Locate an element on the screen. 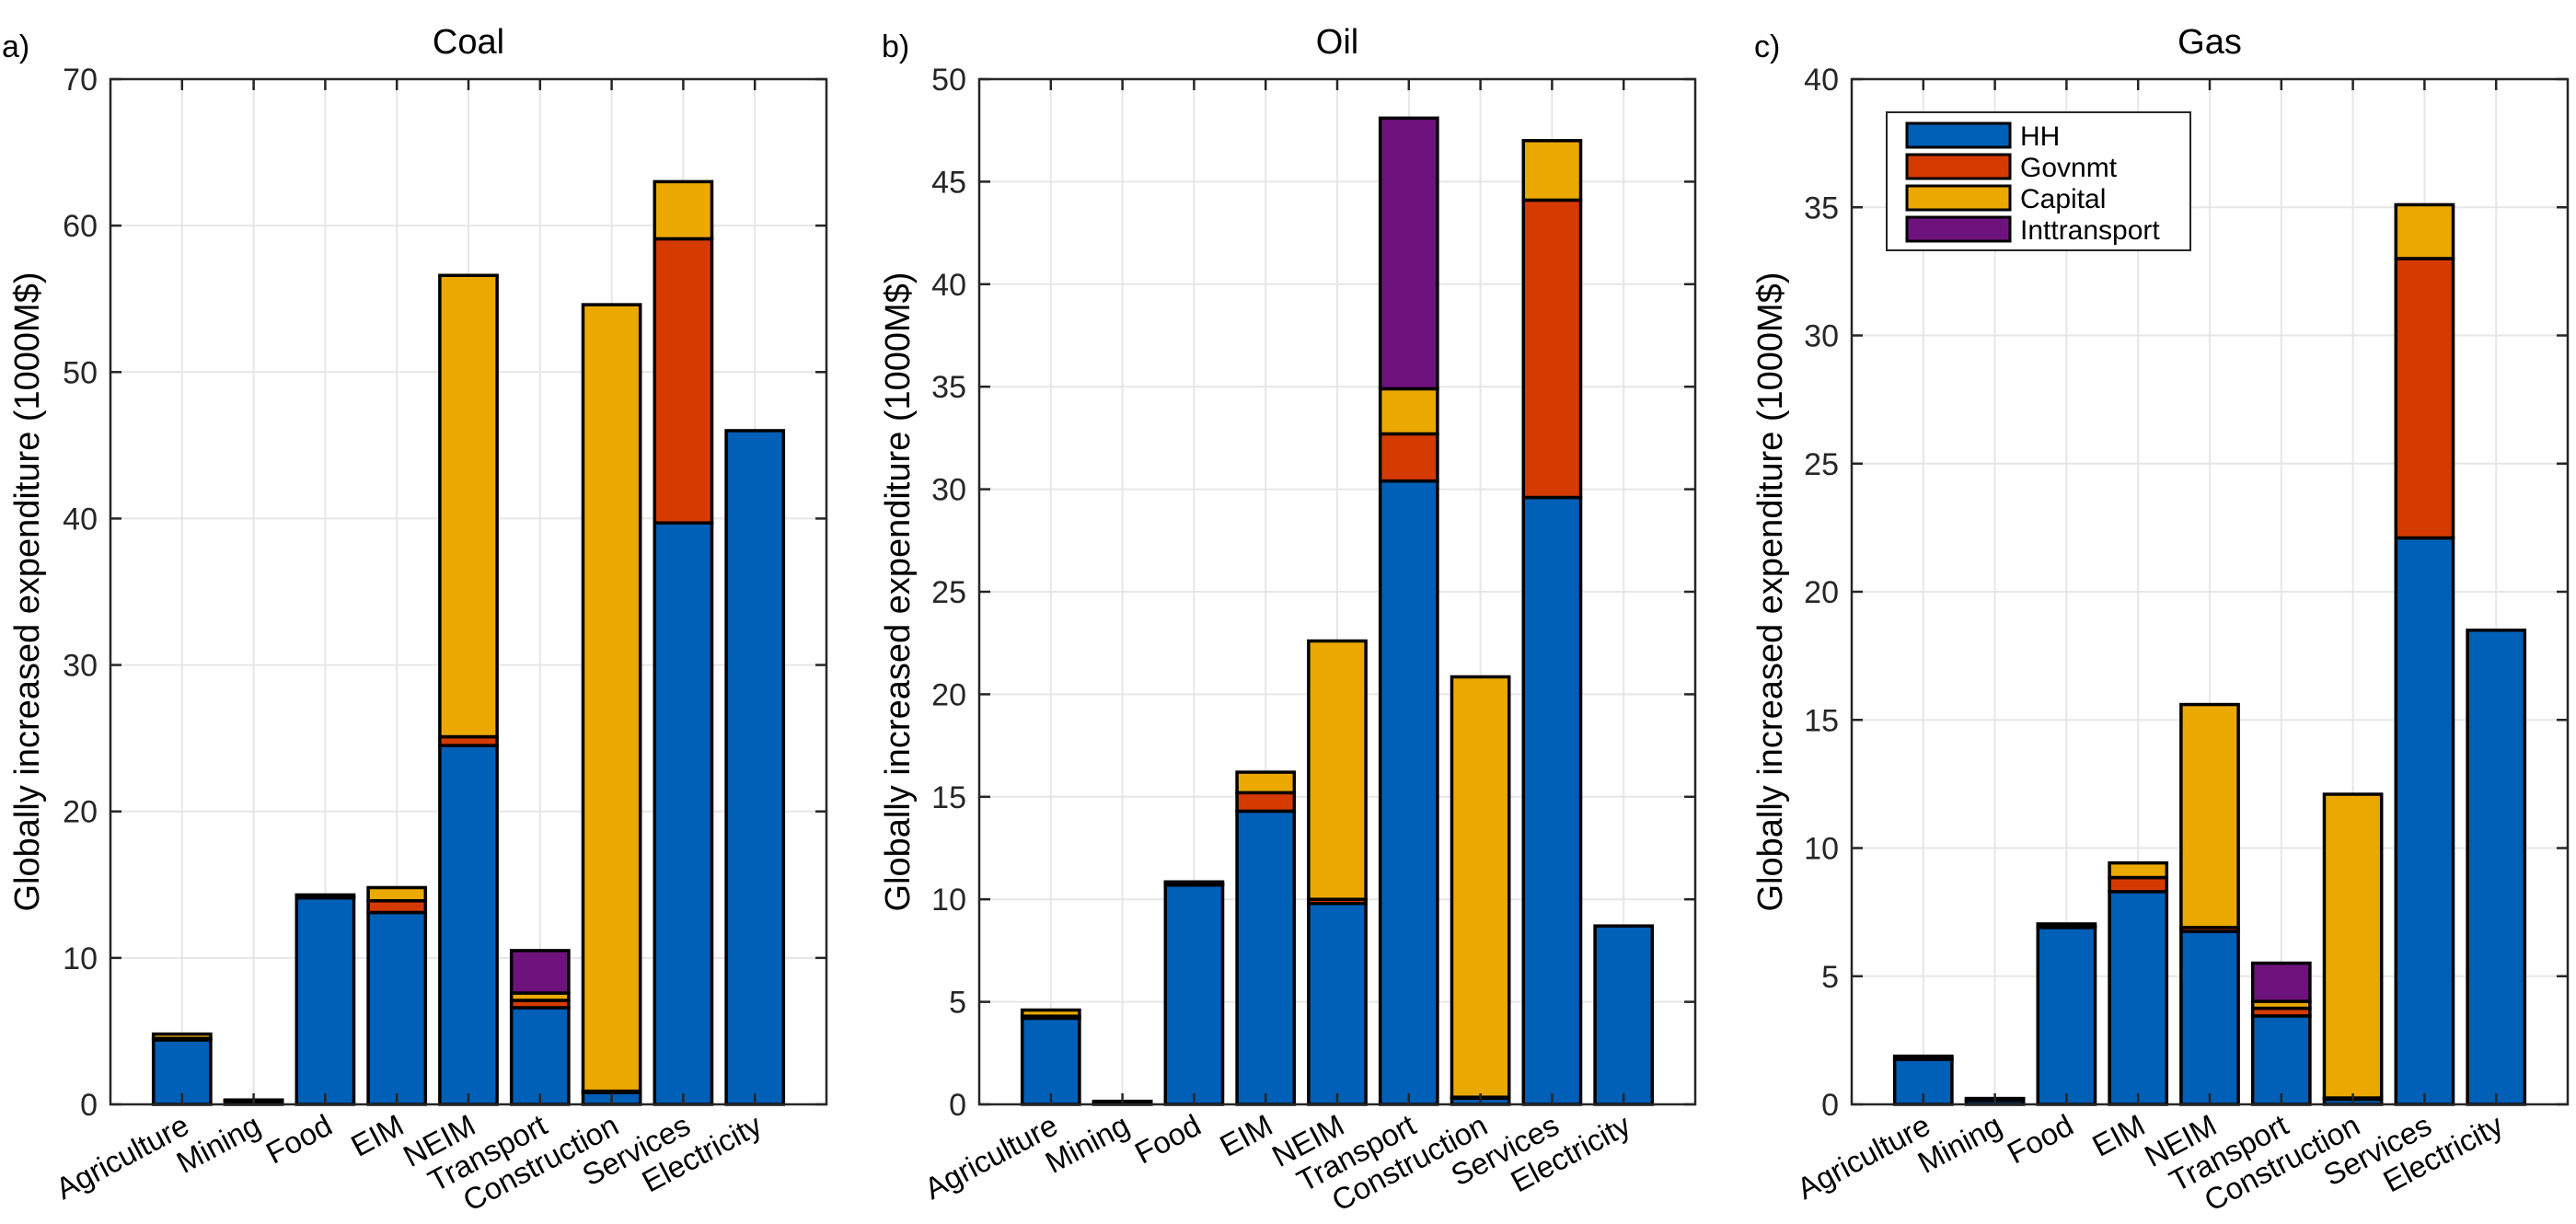 The height and width of the screenshot is (1224, 2576). y-tick-label: 5 is located at coordinates (958, 1003).